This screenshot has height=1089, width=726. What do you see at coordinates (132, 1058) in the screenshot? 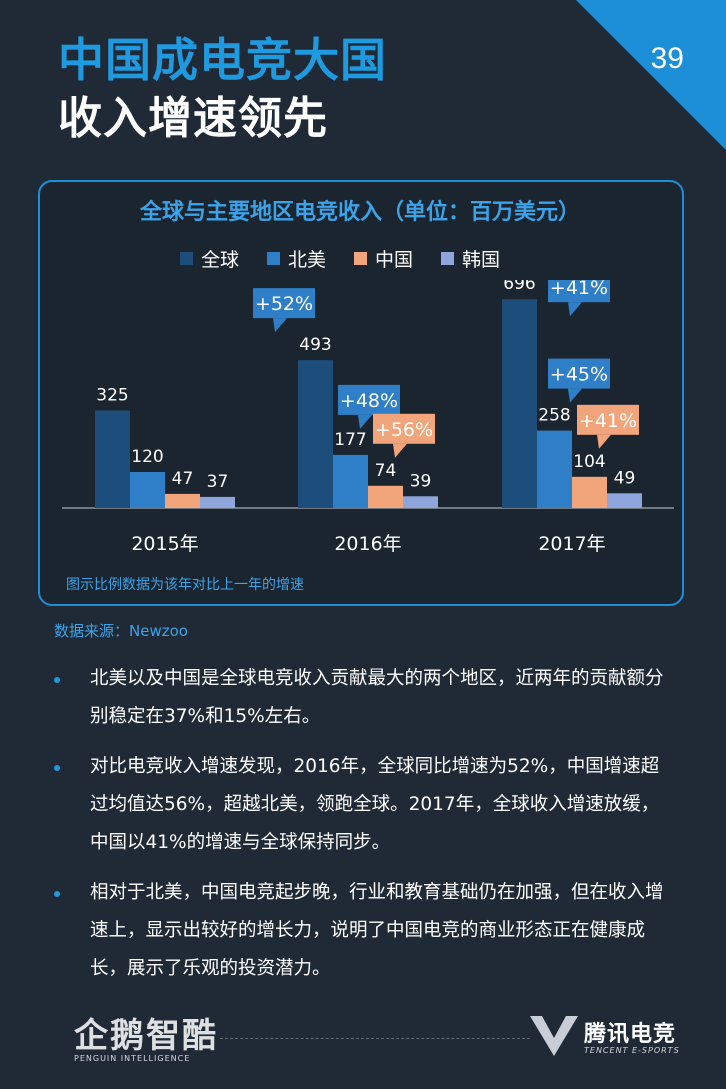
I see `penguin-intelligence-subtitle: PENGUIN INTELLIGENCE` at bounding box center [132, 1058].